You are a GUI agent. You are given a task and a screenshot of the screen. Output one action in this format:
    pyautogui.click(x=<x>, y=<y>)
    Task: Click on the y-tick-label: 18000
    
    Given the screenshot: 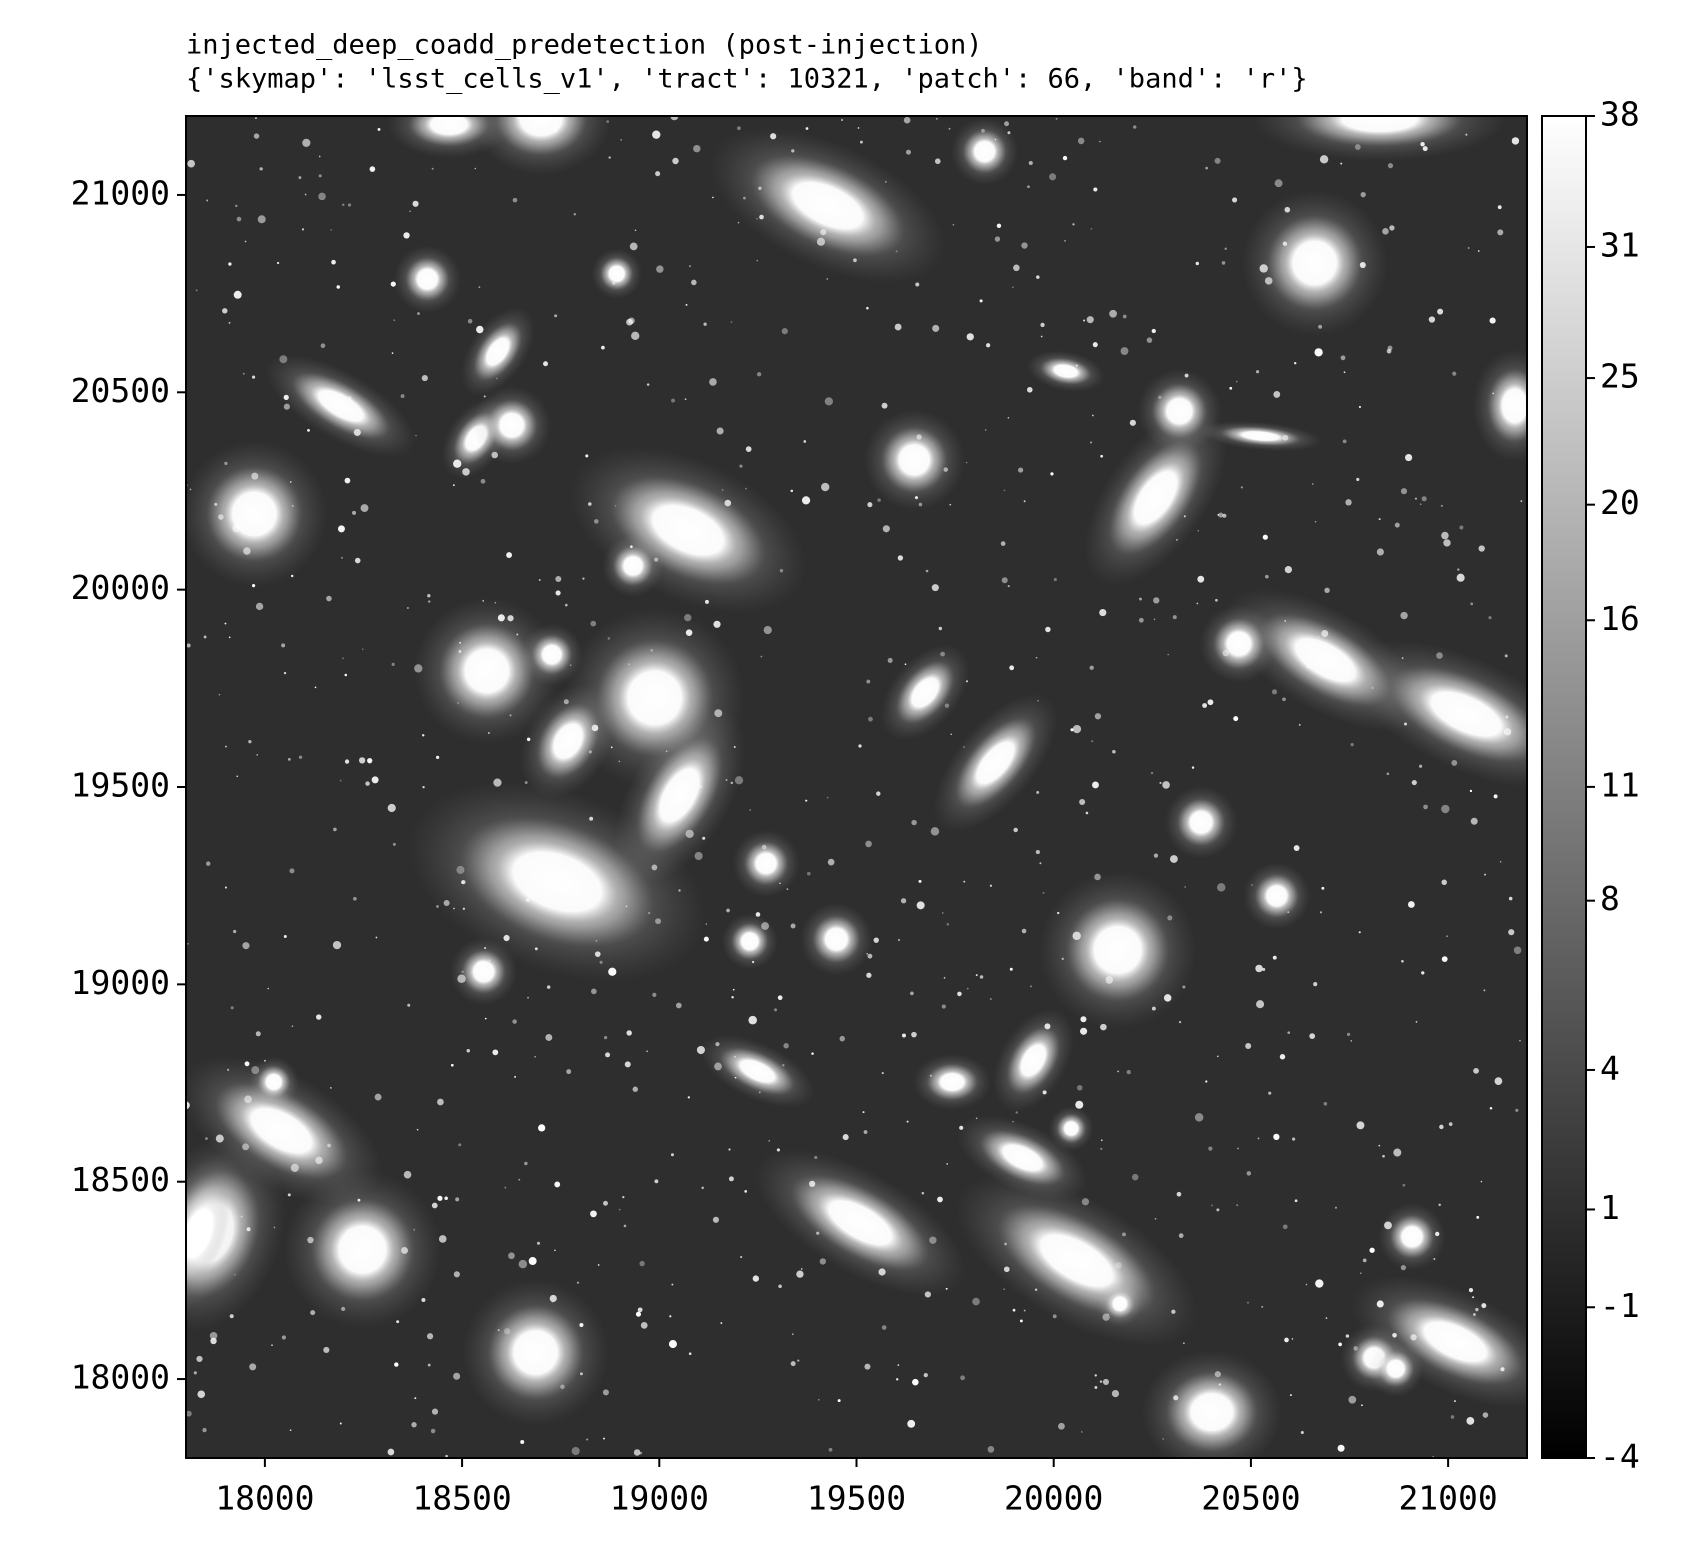 What is the action you would take?
    pyautogui.click(x=120, y=1377)
    